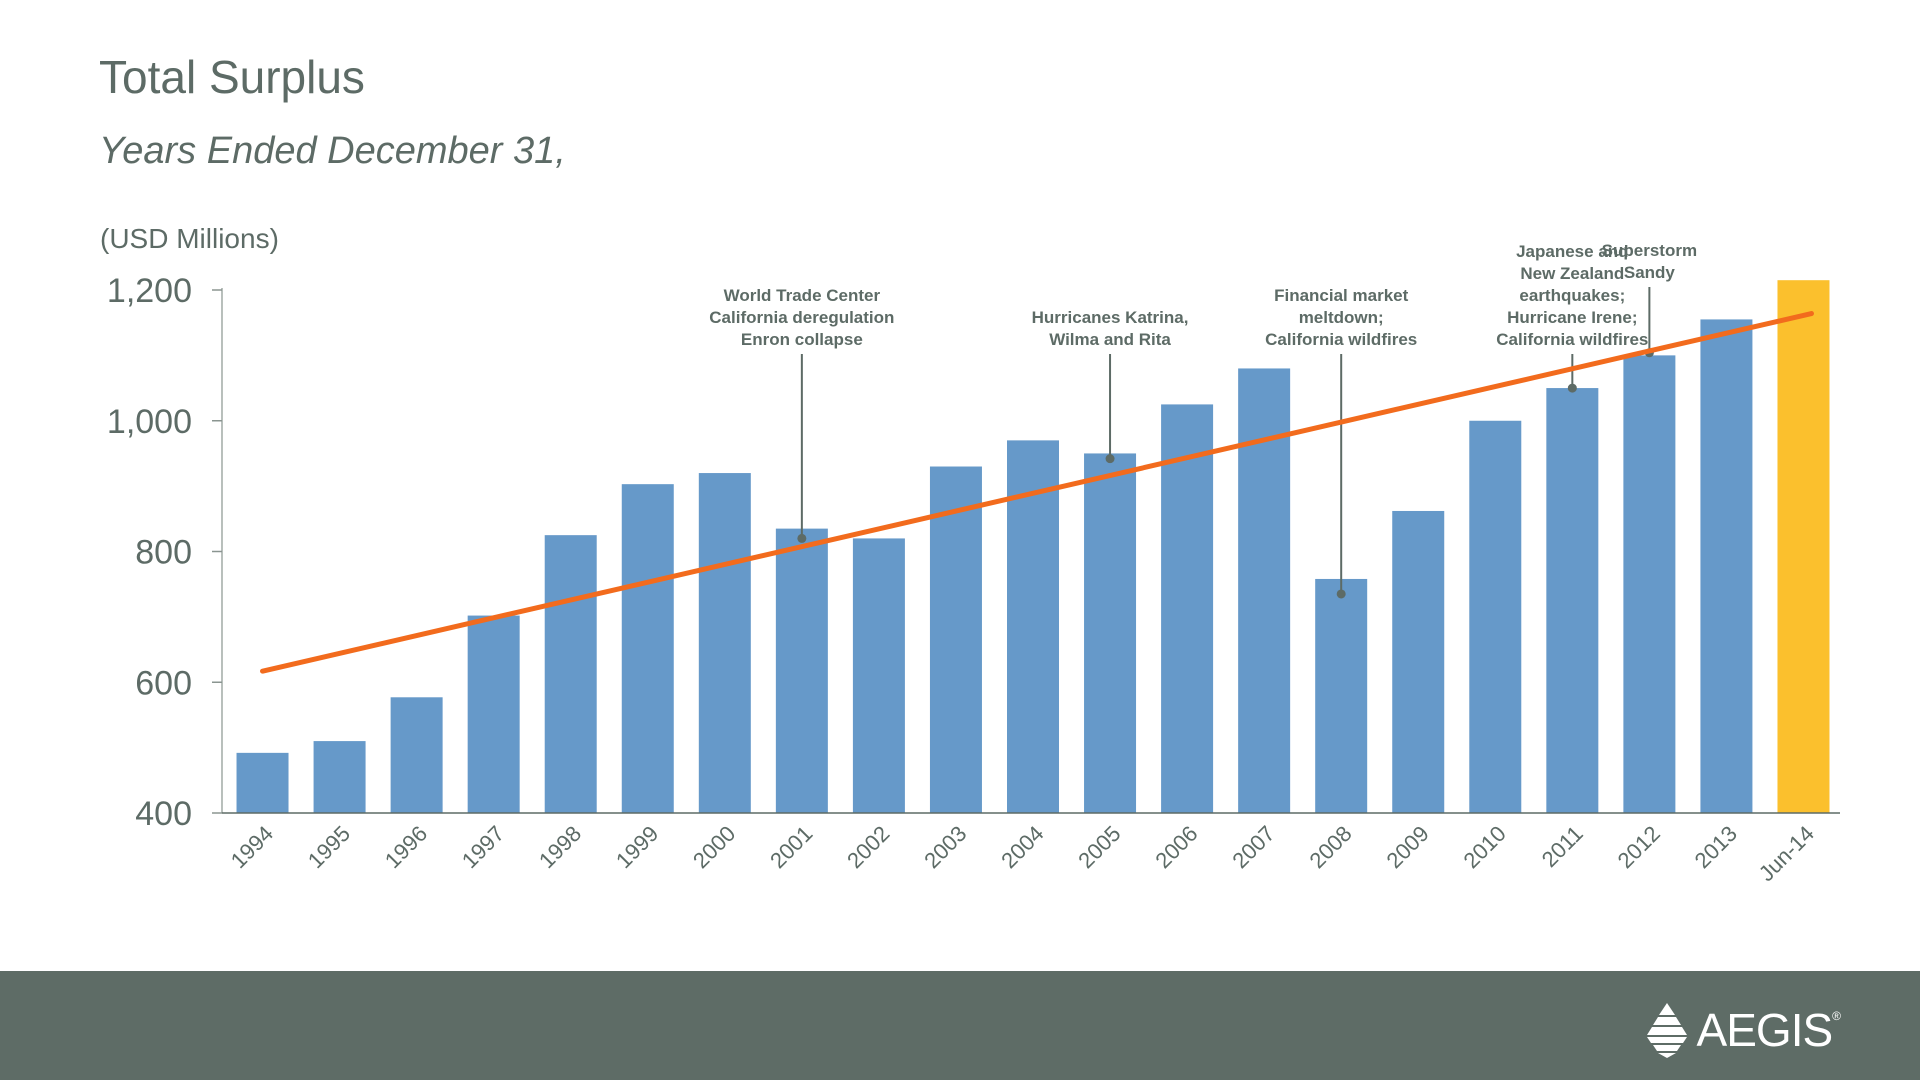 This screenshot has width=1920, height=1080. Describe the element at coordinates (1572, 600) in the screenshot. I see `bar-2011` at that location.